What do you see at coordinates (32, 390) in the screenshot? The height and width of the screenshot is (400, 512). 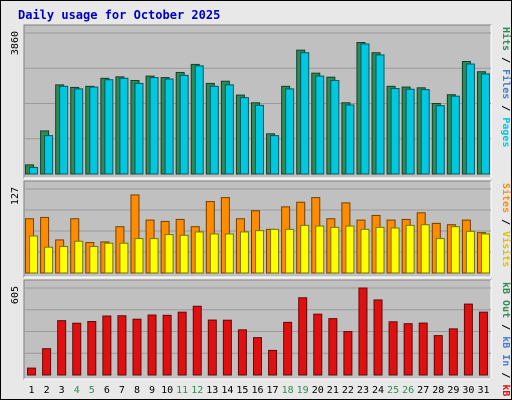 I see `x-tick-label-day-1: 1` at bounding box center [32, 390].